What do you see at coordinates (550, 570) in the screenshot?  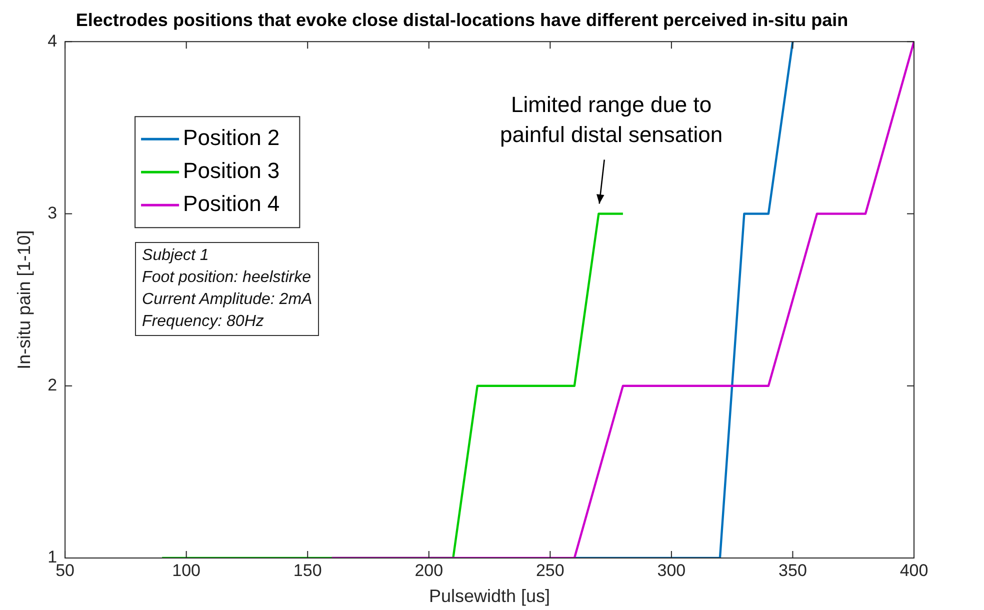 I see `x-tick-label: 250` at bounding box center [550, 570].